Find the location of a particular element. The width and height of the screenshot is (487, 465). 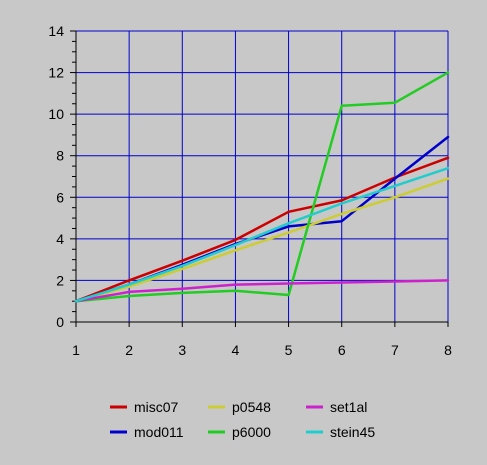

legend-label: set1al is located at coordinates (348, 407).